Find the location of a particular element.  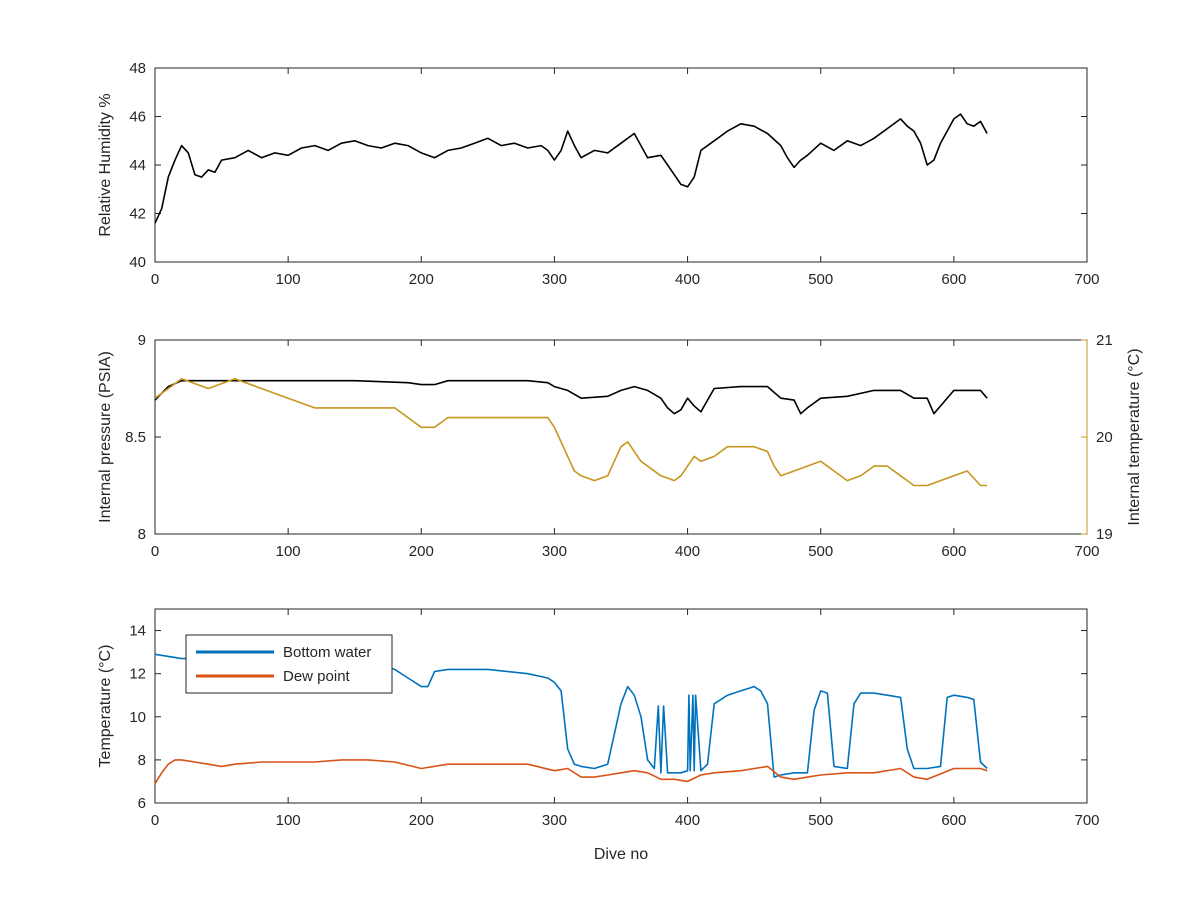

y-tick-label: 40 is located at coordinates (137, 262).